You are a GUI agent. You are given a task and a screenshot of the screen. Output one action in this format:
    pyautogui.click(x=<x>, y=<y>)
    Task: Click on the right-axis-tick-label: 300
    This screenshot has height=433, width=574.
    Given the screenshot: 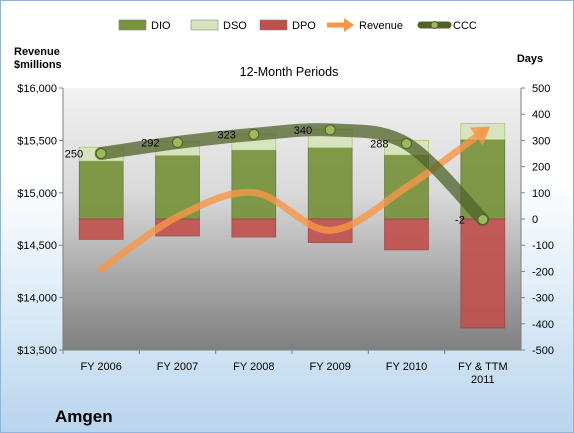 What is the action you would take?
    pyautogui.click(x=541, y=141)
    